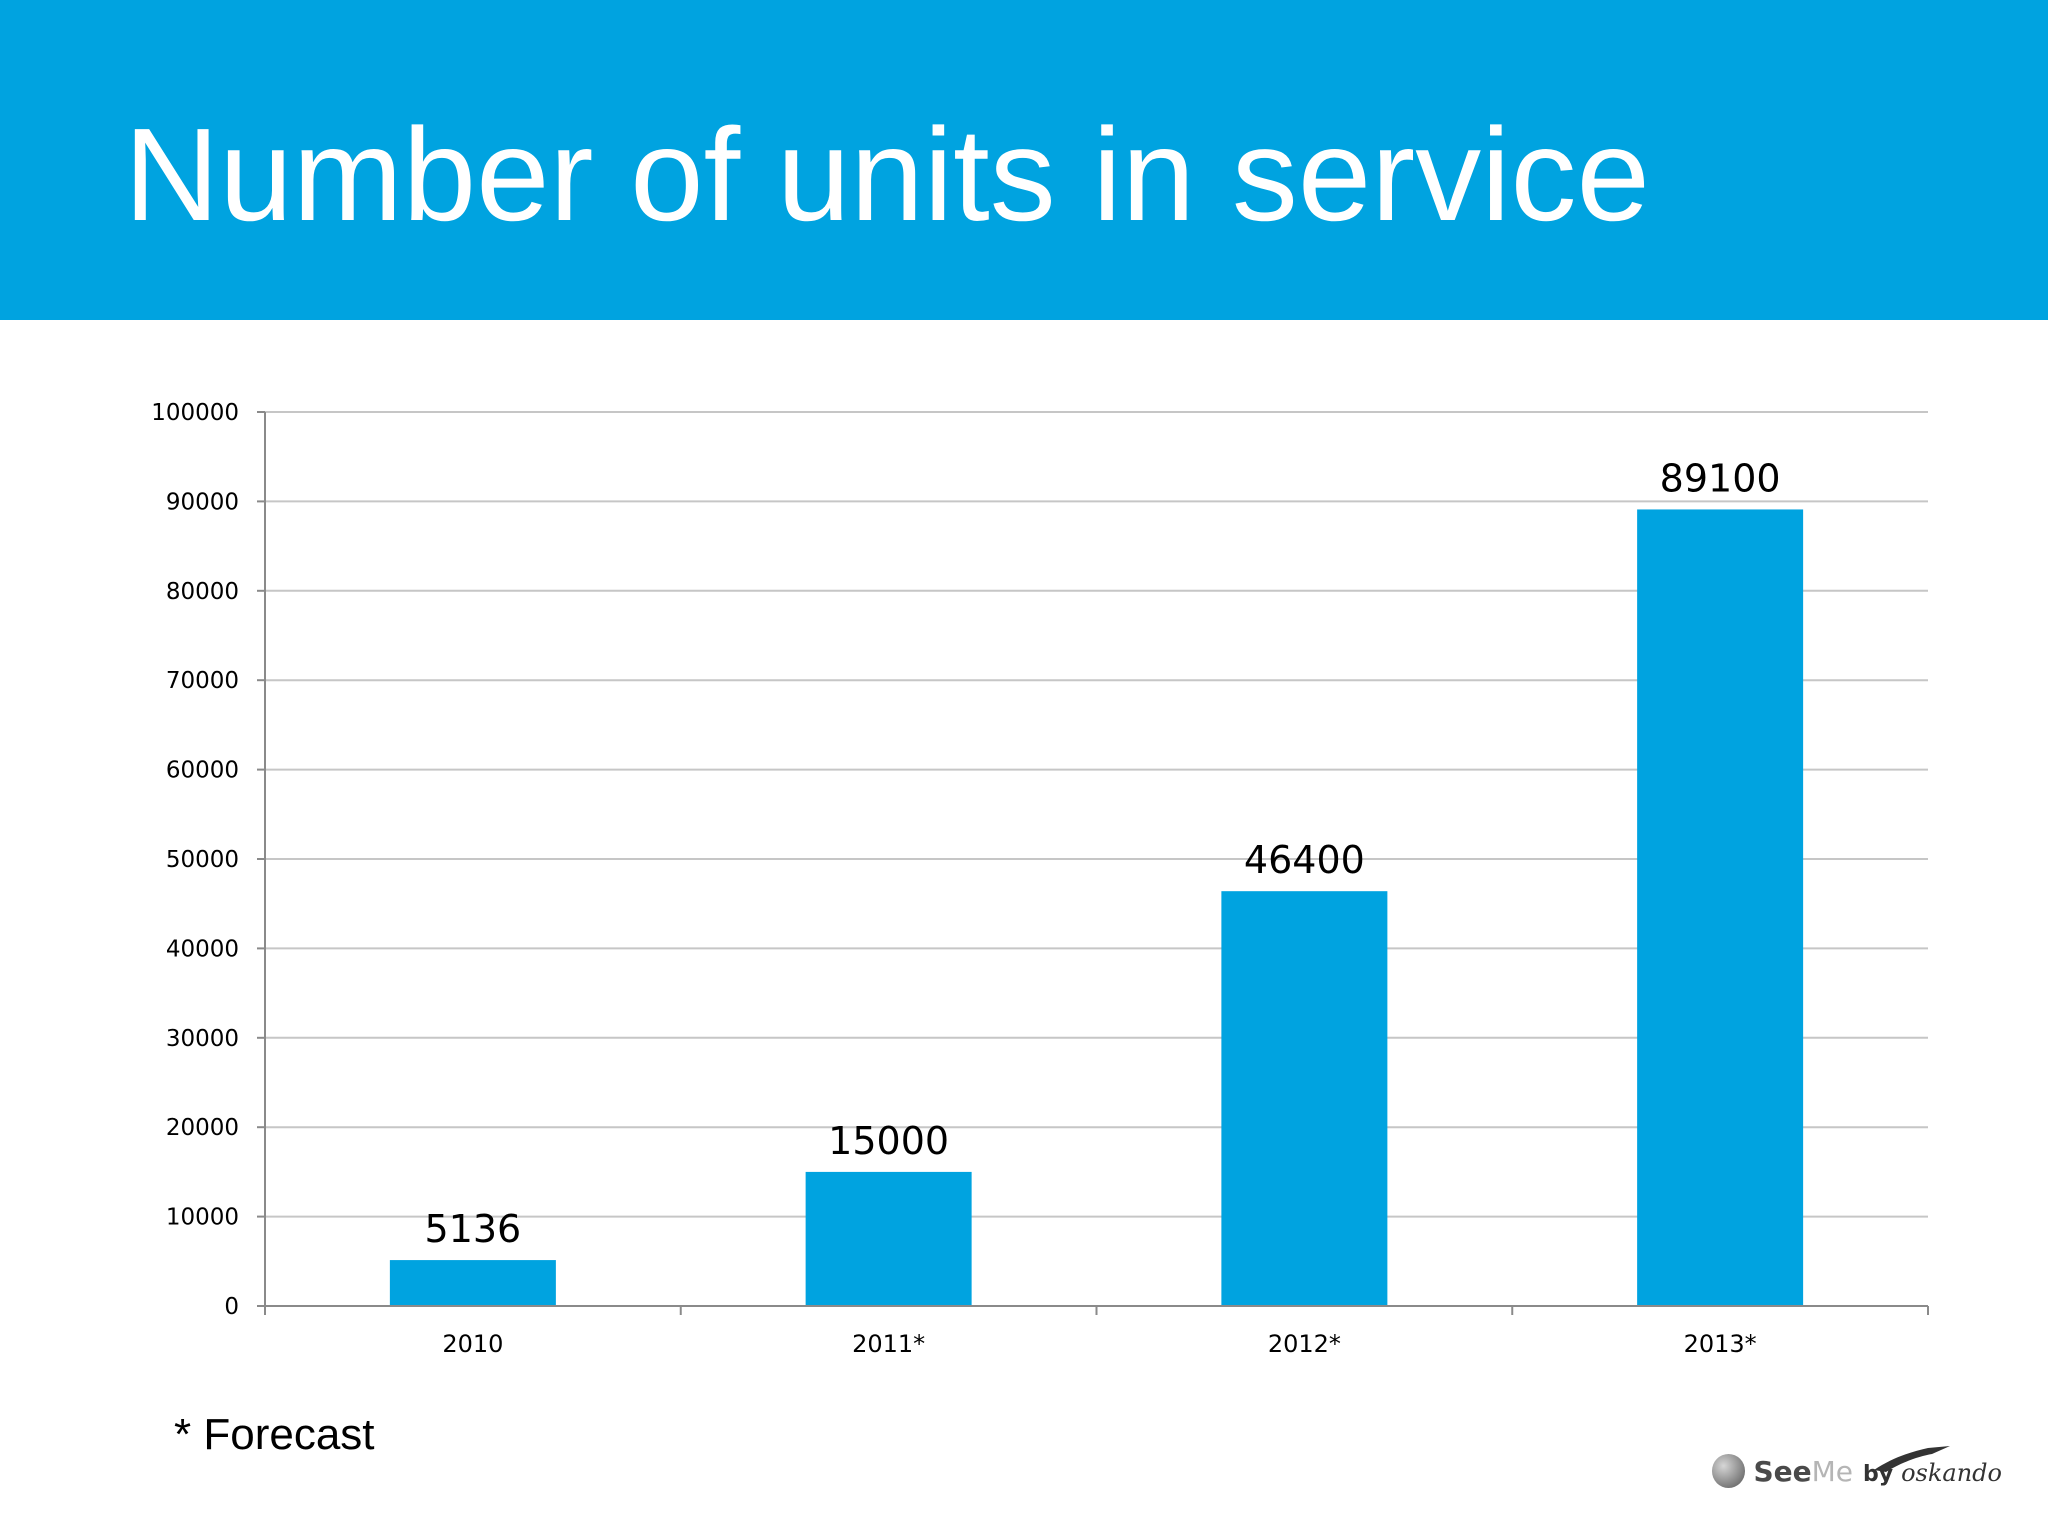  Describe the element at coordinates (1951, 1473) in the screenshot. I see `logo-brand-text: oskando` at that location.